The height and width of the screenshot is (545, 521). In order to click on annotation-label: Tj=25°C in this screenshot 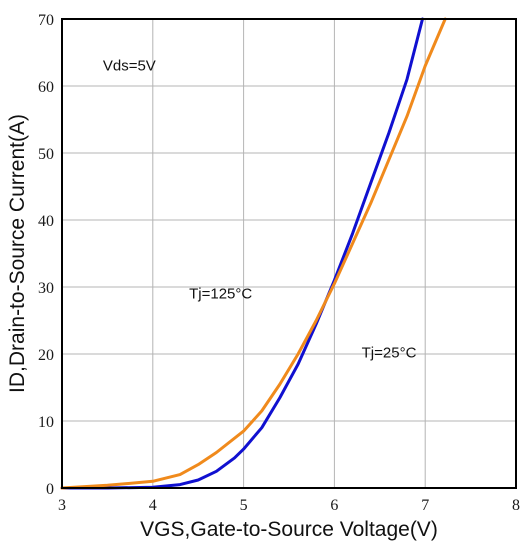, I will do `click(389, 352)`.